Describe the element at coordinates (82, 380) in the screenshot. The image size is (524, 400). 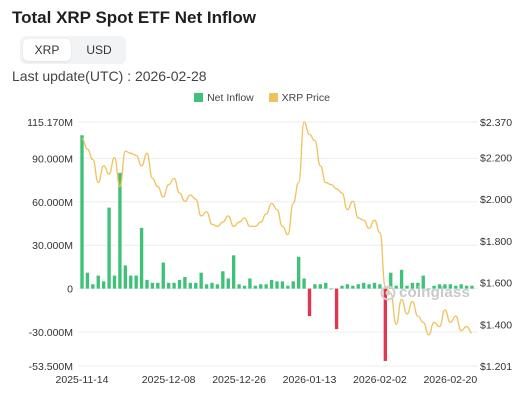
I see `x-axis-tick-label: 2025-11-14` at that location.